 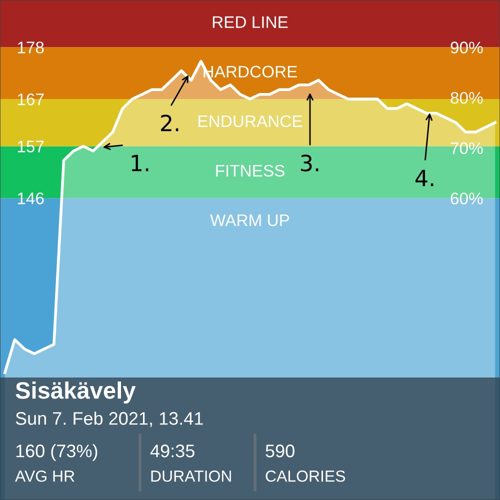 I want to click on band-label: RED LINE, so click(x=250, y=22).